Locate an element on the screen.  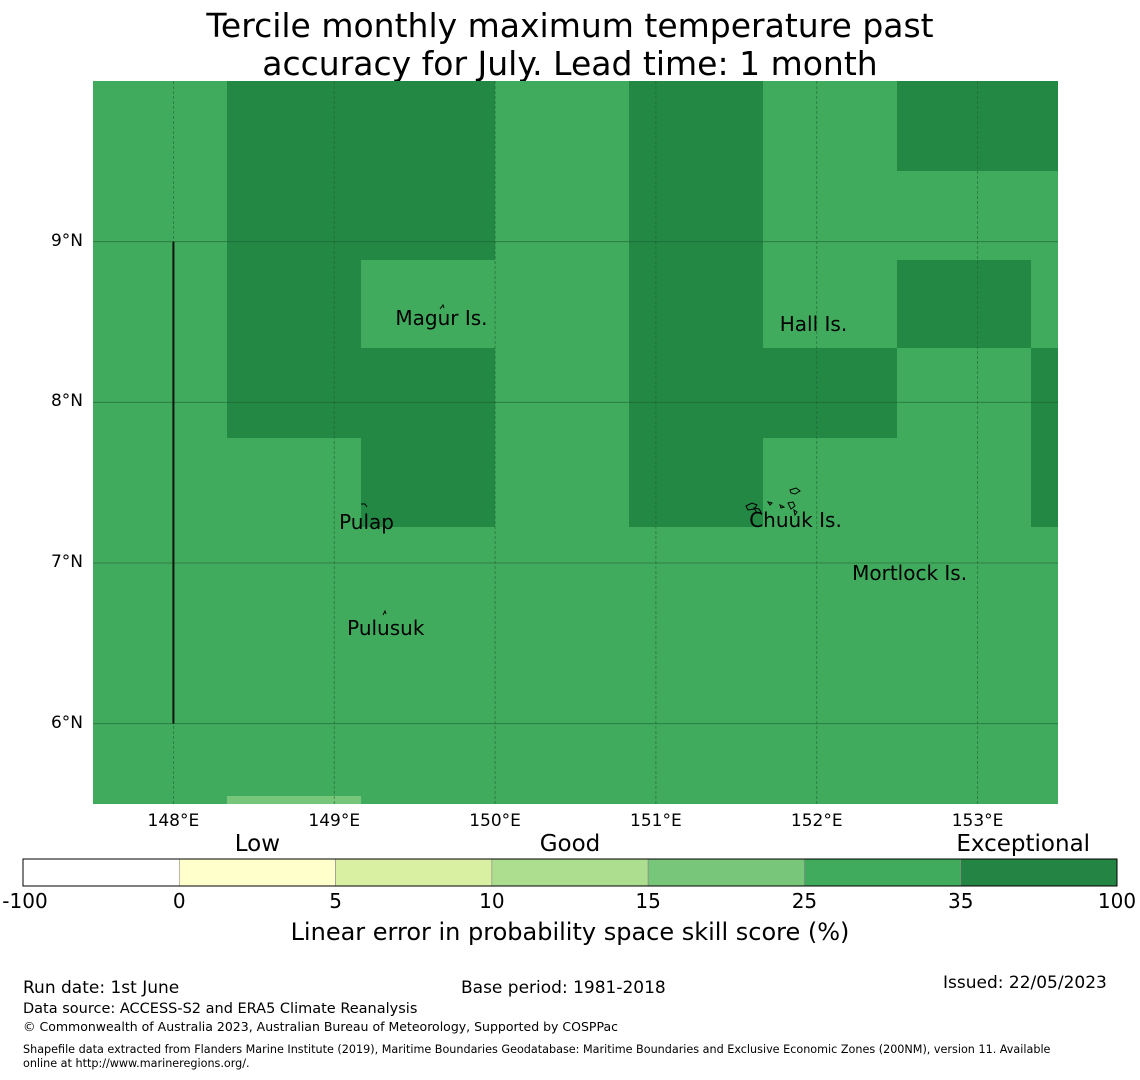
colorbar-category-label: Low is located at coordinates (257, 844).